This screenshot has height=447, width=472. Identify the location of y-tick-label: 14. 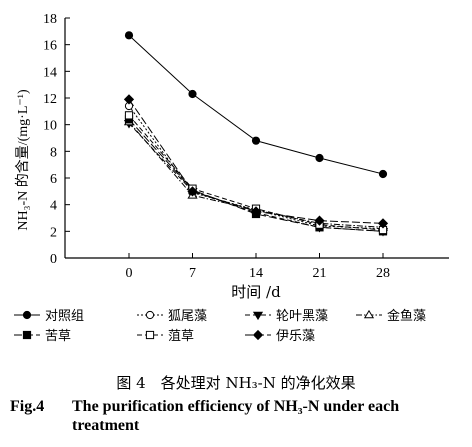
(50, 72).